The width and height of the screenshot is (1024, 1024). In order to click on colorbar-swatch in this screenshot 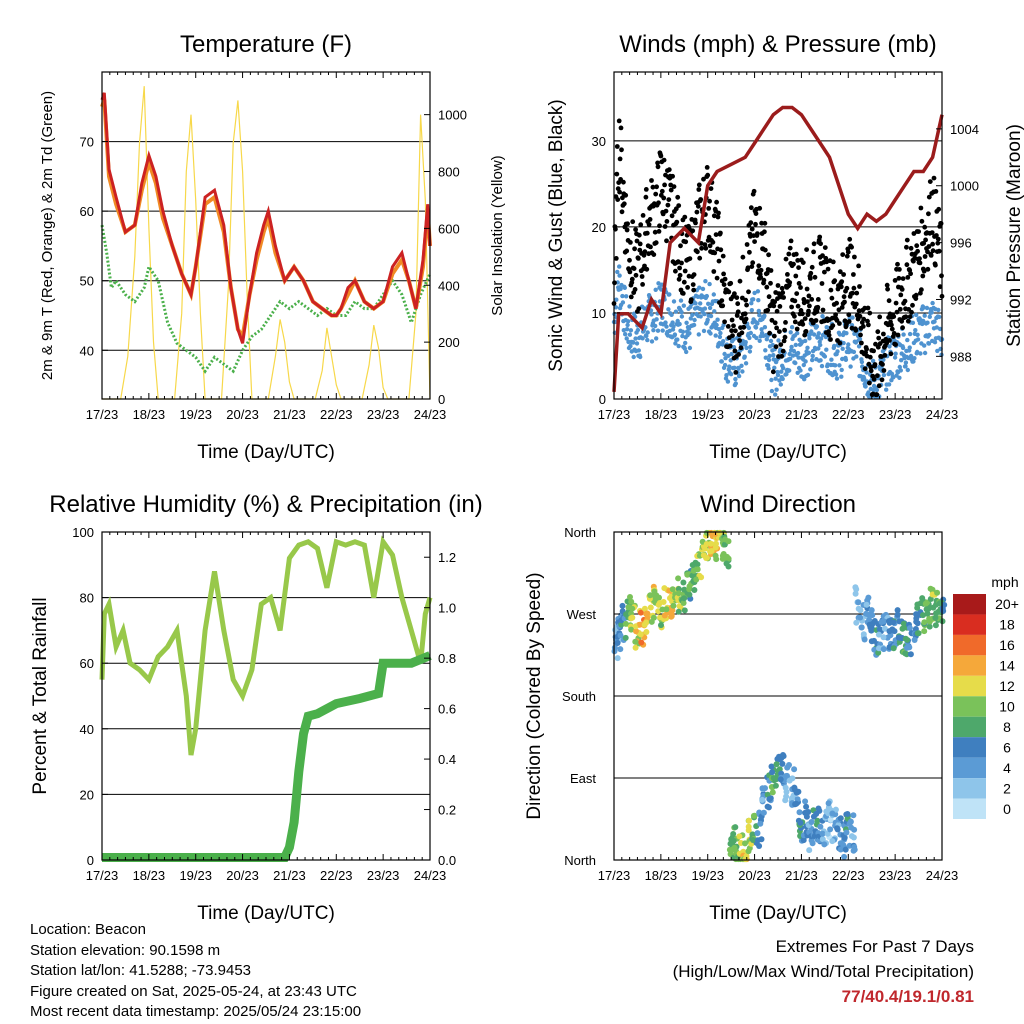, I will do `click(969, 645)`.